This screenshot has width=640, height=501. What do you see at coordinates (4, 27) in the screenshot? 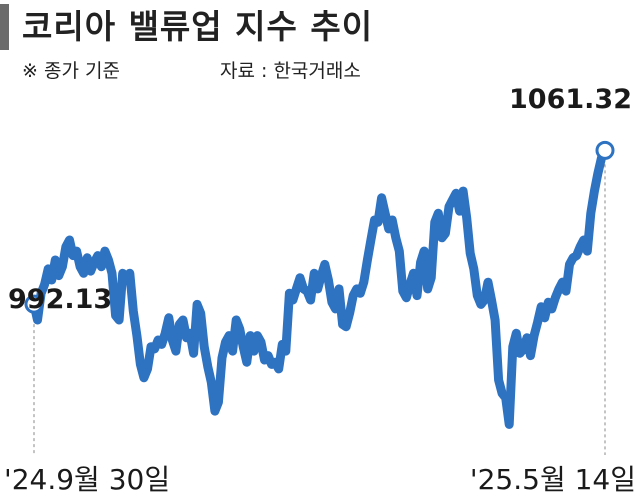
I see `title-accent-bar` at bounding box center [4, 27].